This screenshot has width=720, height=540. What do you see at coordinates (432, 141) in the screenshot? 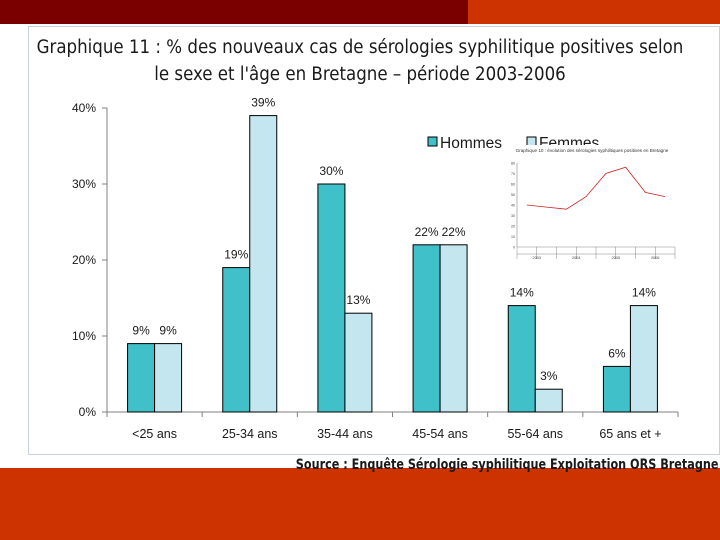
I see `legend-swatch-hommes` at bounding box center [432, 141].